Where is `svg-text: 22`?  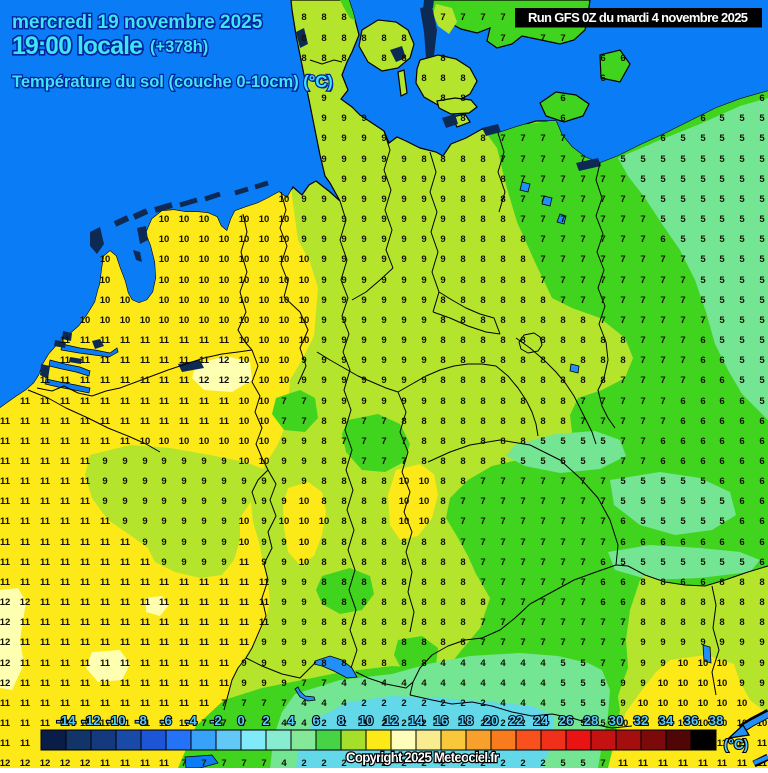
svg-text: 22 is located at coordinates (516, 720).